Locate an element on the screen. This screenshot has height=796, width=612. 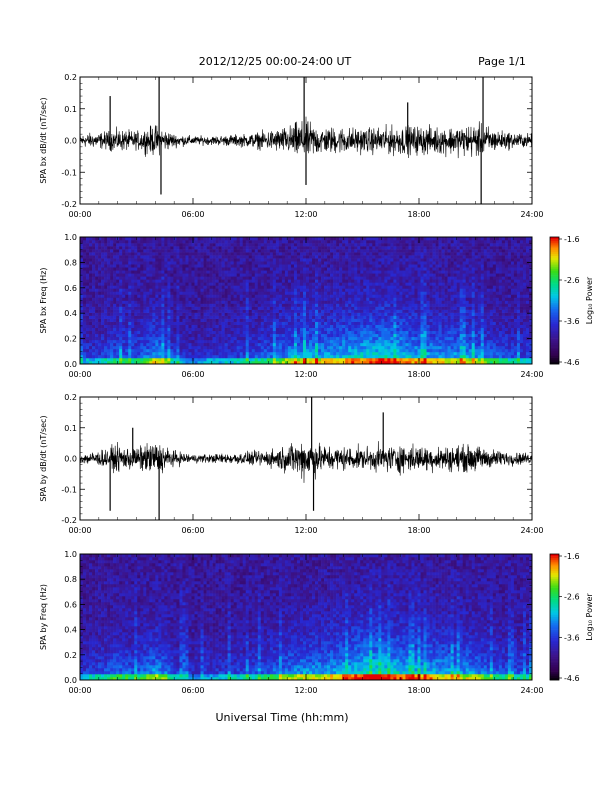
y-axis-title: SPA bx Freq (Hz) is located at coordinates (43, 301).